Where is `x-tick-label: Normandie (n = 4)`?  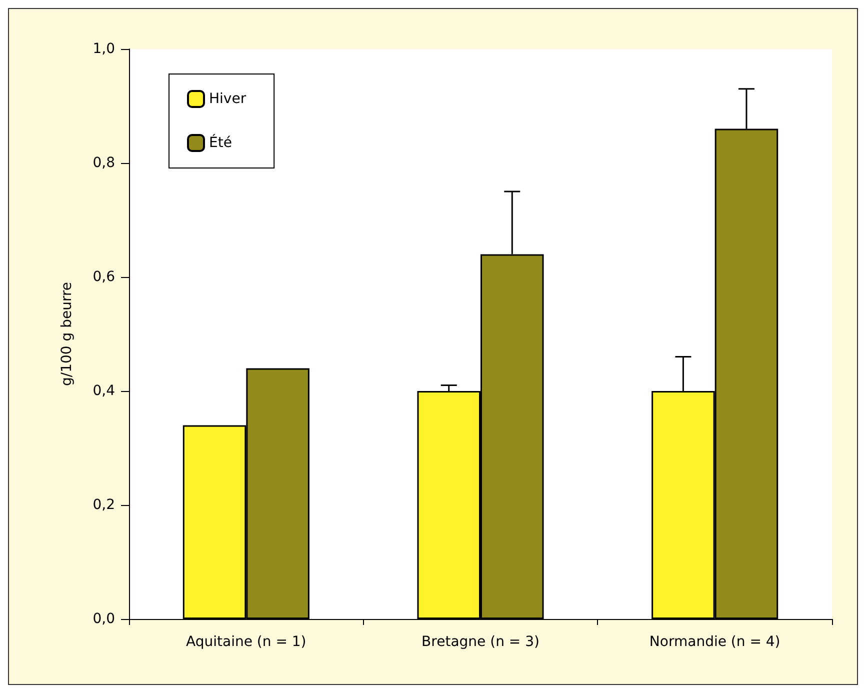 x-tick-label: Normandie (n = 4) is located at coordinates (714, 642).